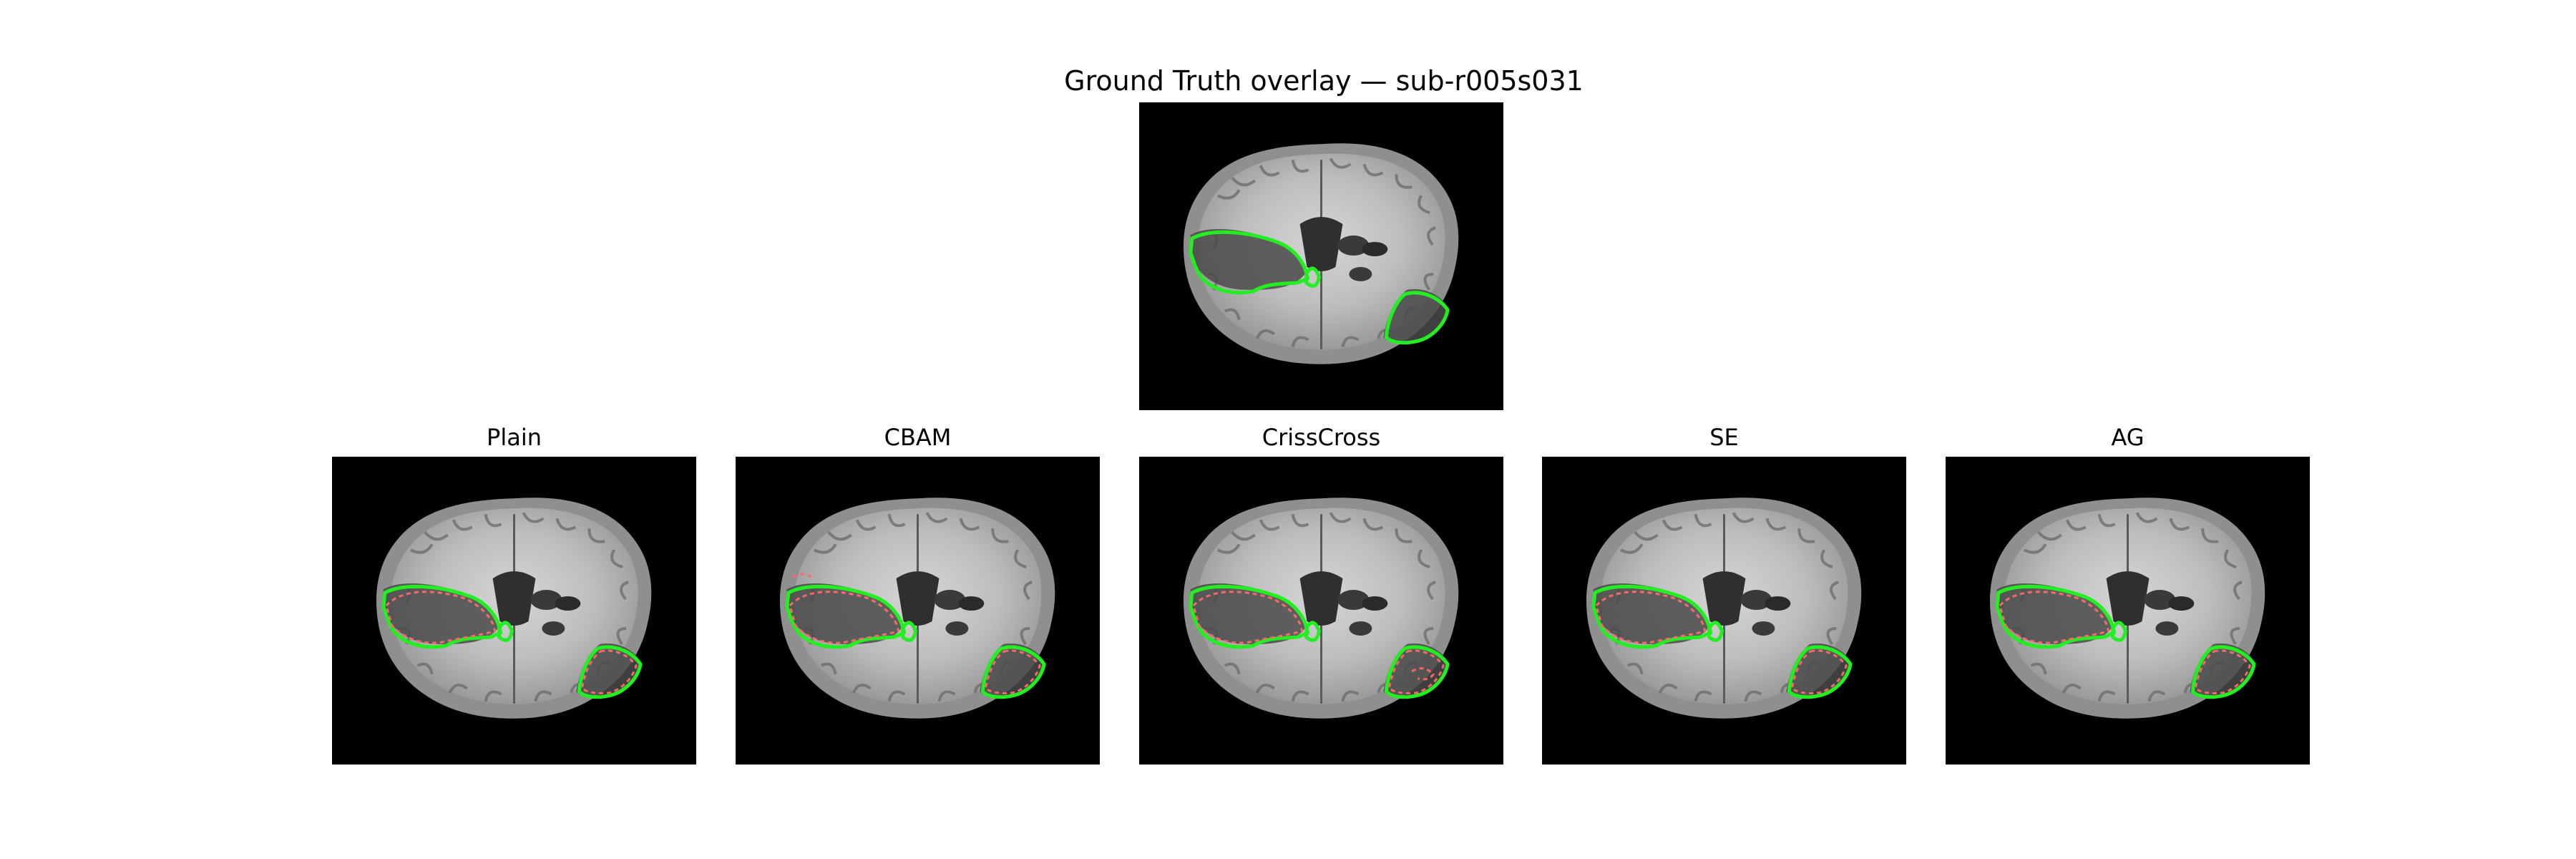  I want to click on panel-plain, so click(514, 611).